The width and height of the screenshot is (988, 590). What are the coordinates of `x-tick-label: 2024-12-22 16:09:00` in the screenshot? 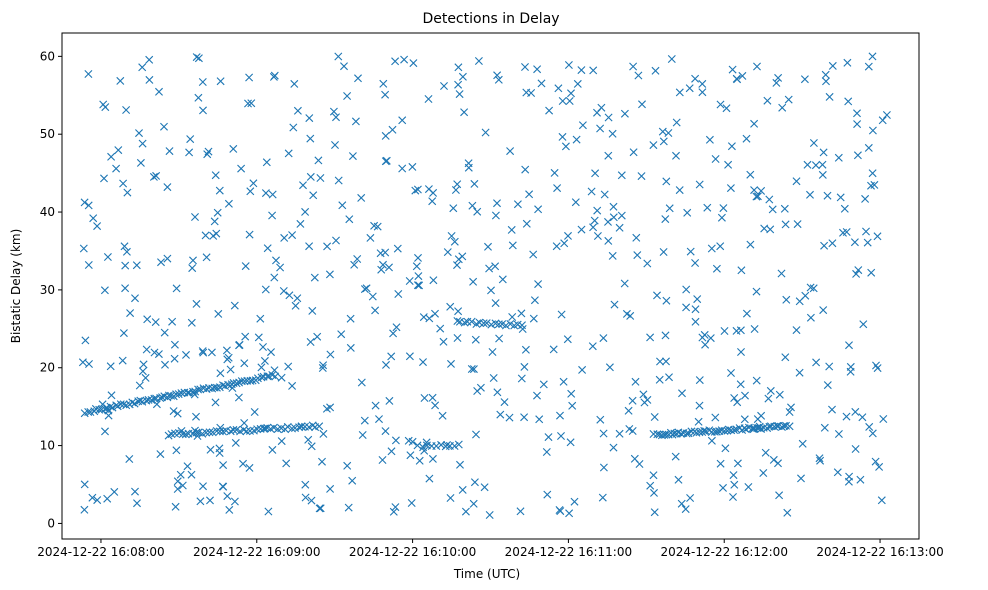 It's located at (256, 552).